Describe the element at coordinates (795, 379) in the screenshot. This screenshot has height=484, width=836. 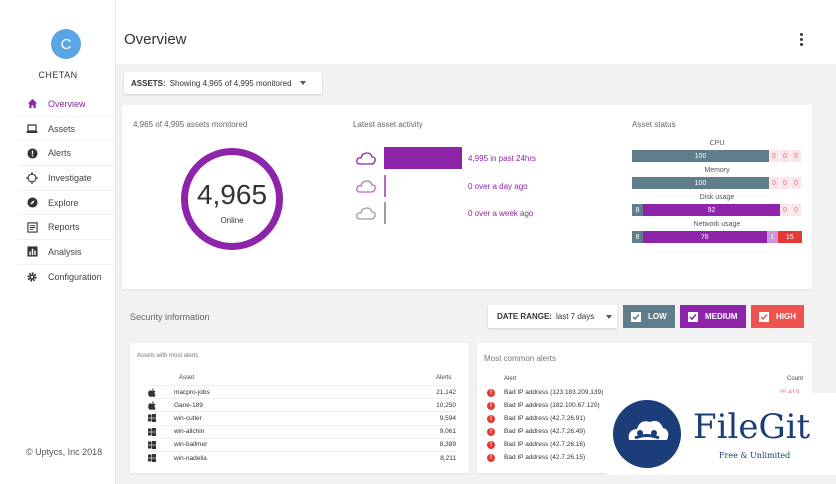
I see `col-count-header: Count` at that location.